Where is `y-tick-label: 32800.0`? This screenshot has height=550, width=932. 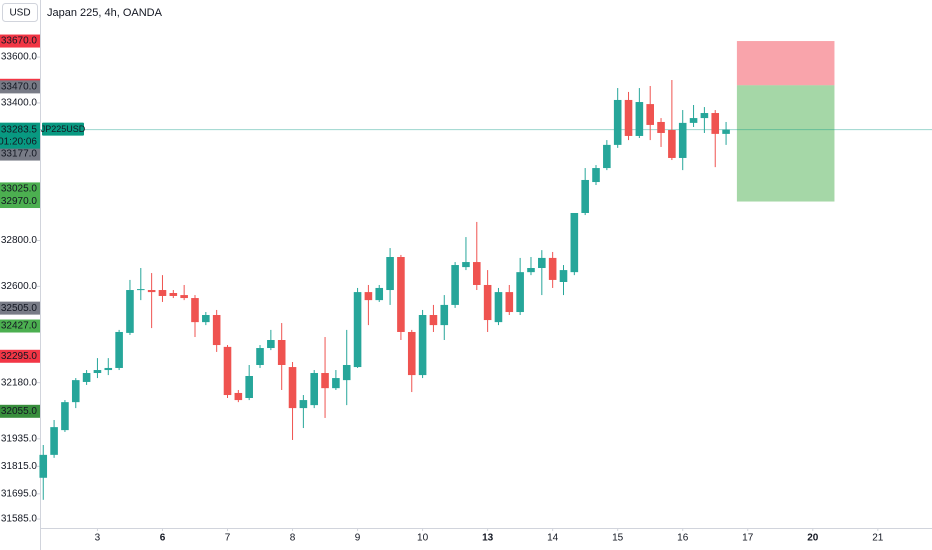 y-tick-label: 32800.0 is located at coordinates (19, 240).